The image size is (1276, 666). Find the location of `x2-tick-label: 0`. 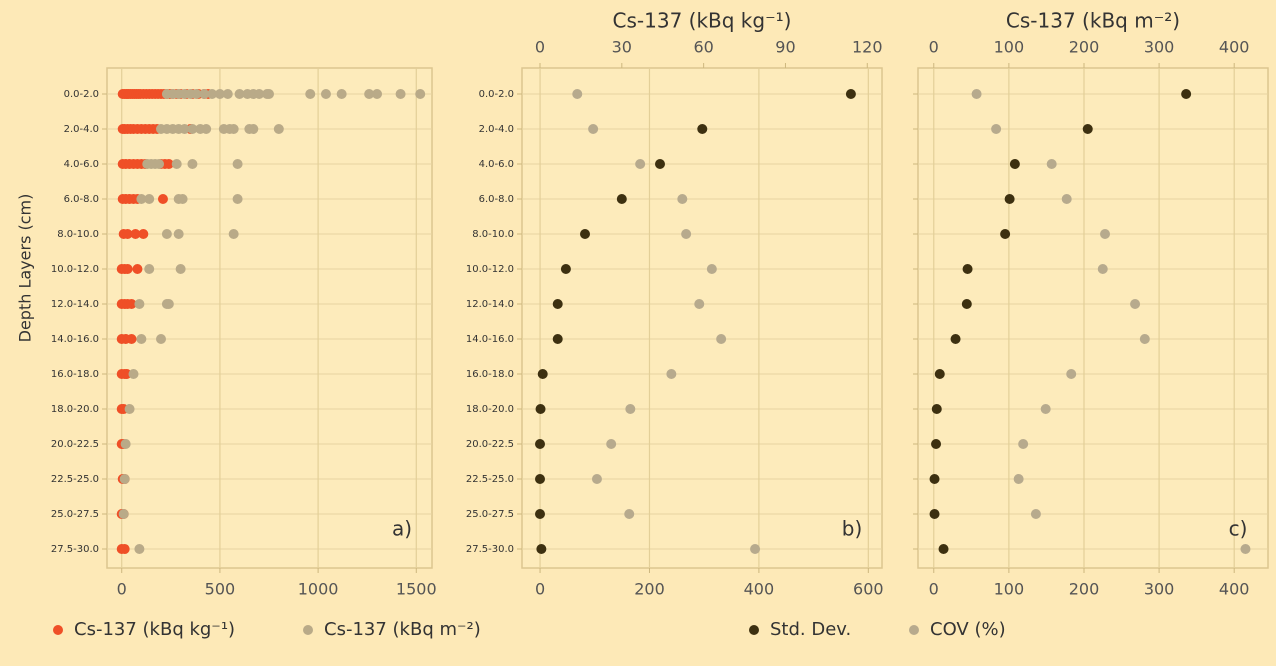

x2-tick-label: 0 is located at coordinates (540, 47).